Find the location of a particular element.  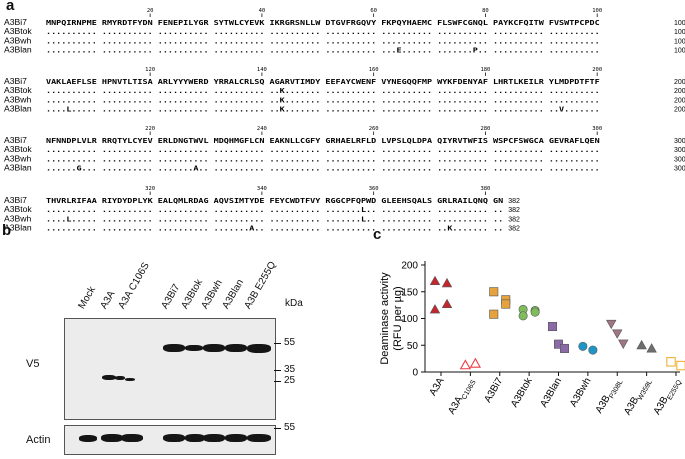

lane-label: Mock is located at coordinates (87, 297).